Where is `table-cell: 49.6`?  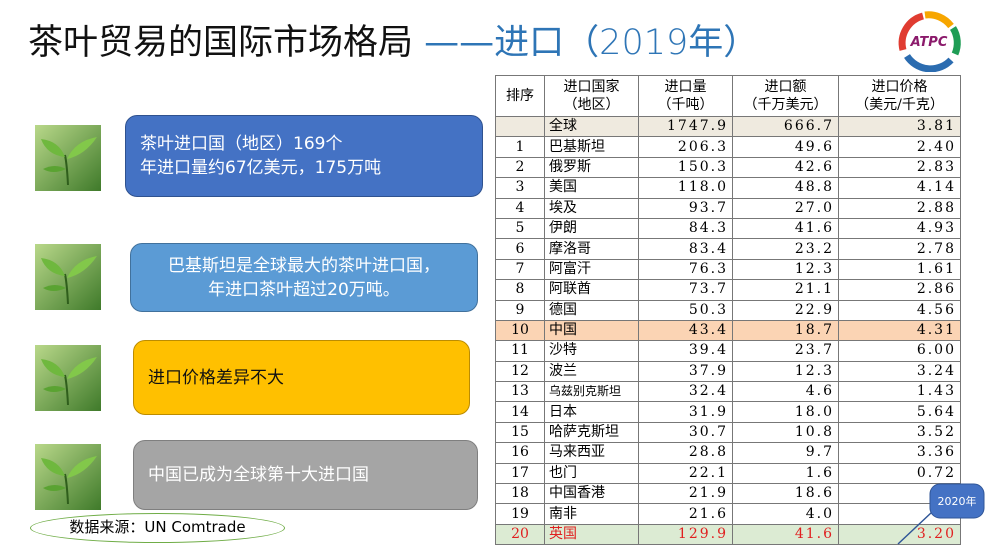 table-cell: 49.6 is located at coordinates (785, 147).